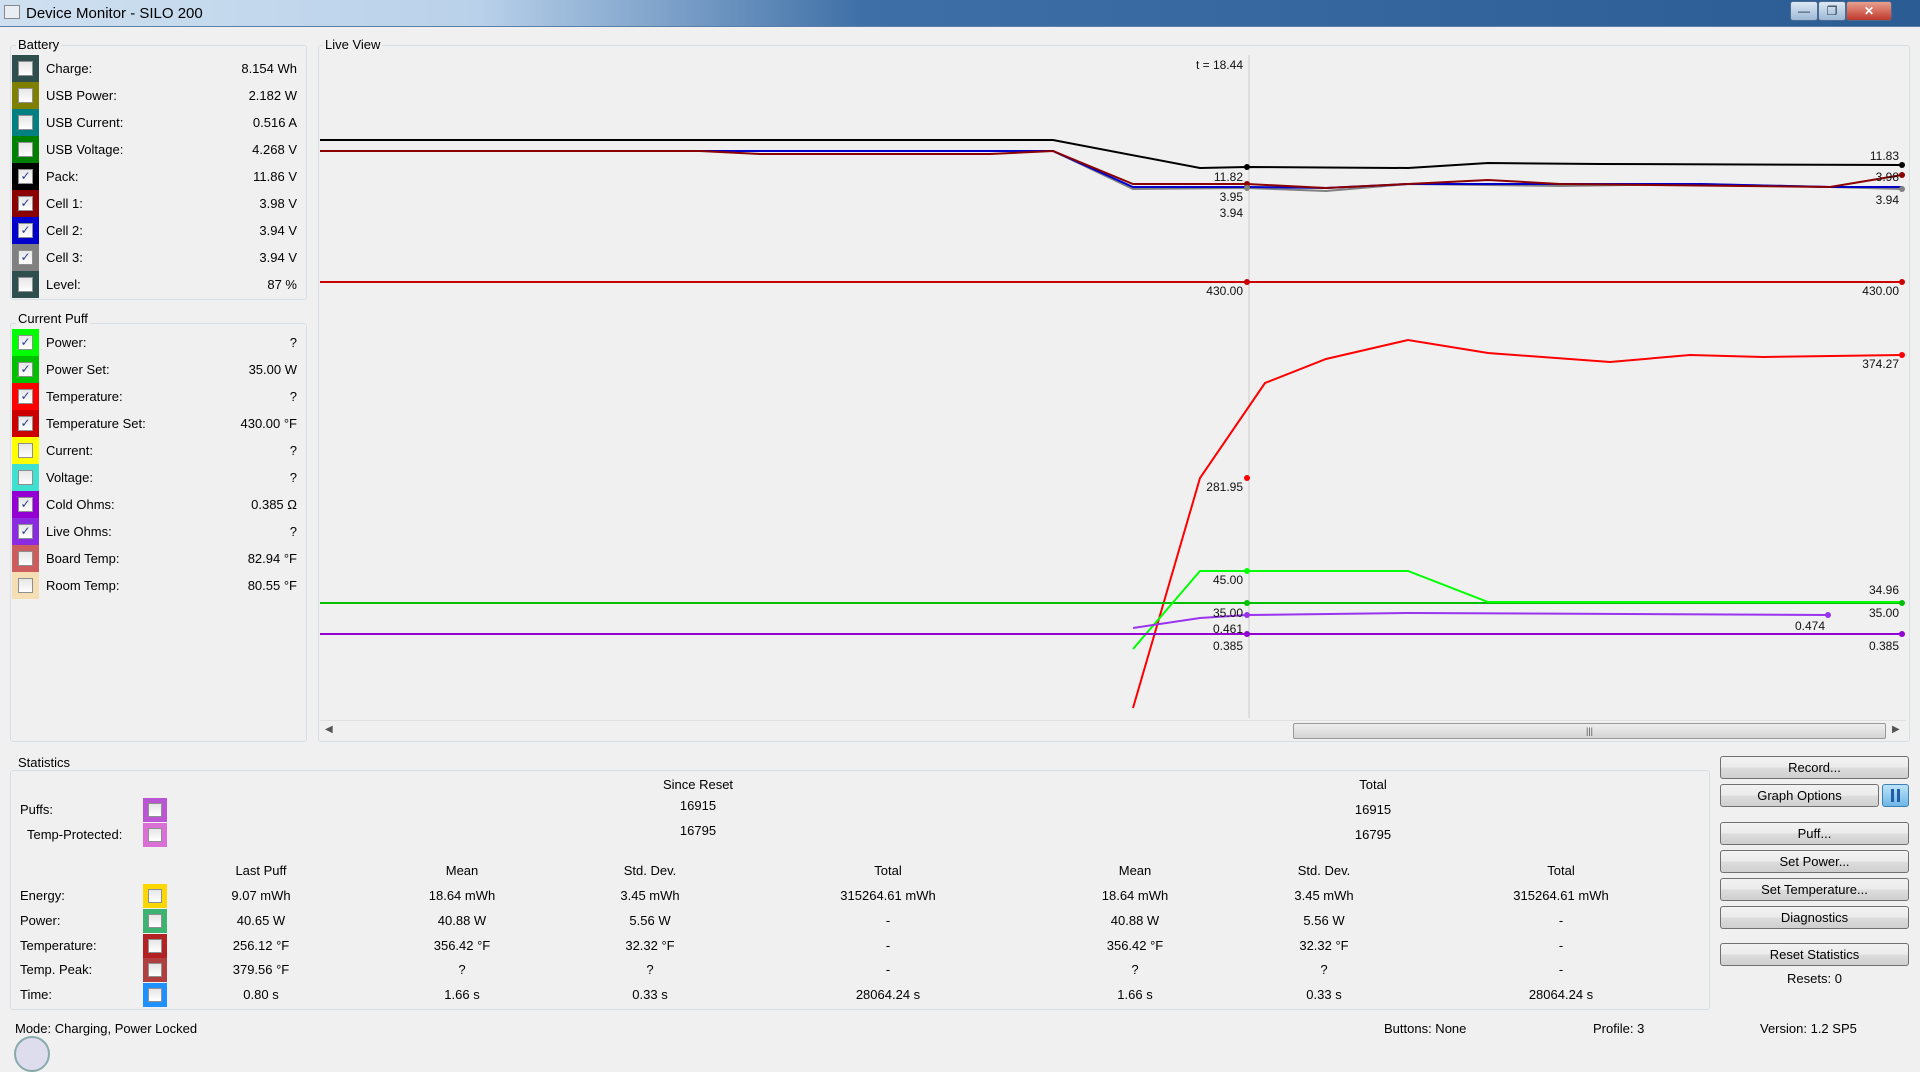 Image resolution: width=1920 pixels, height=1072 pixels. I want to click on checkbox-current, so click(25, 450).